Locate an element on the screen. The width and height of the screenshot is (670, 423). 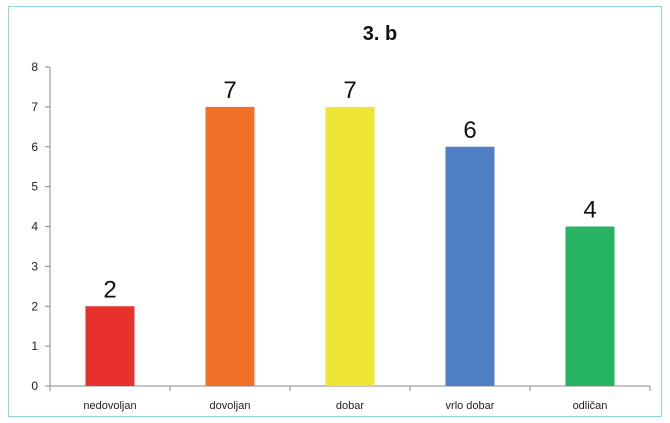
y-tick-label: 1 is located at coordinates (34, 346).